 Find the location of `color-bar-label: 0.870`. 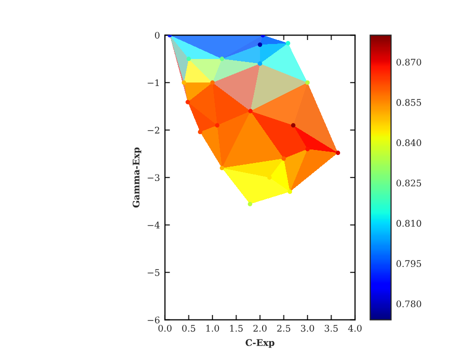

color-bar-label: 0.870 is located at coordinates (409, 62).